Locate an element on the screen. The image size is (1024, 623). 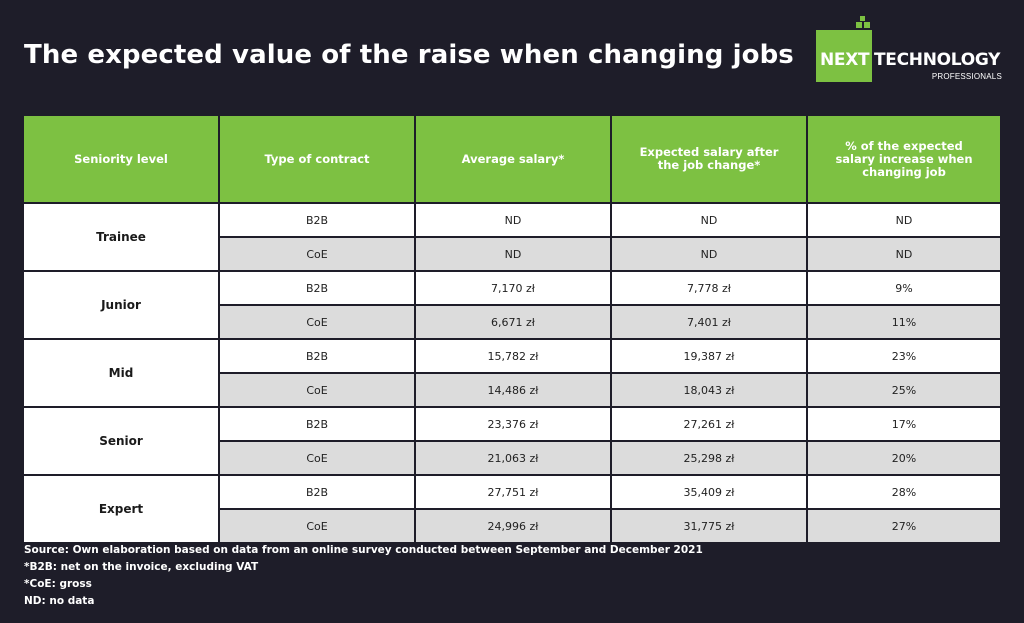
average-salary-cell: 21,063 zł is located at coordinates (513, 458).